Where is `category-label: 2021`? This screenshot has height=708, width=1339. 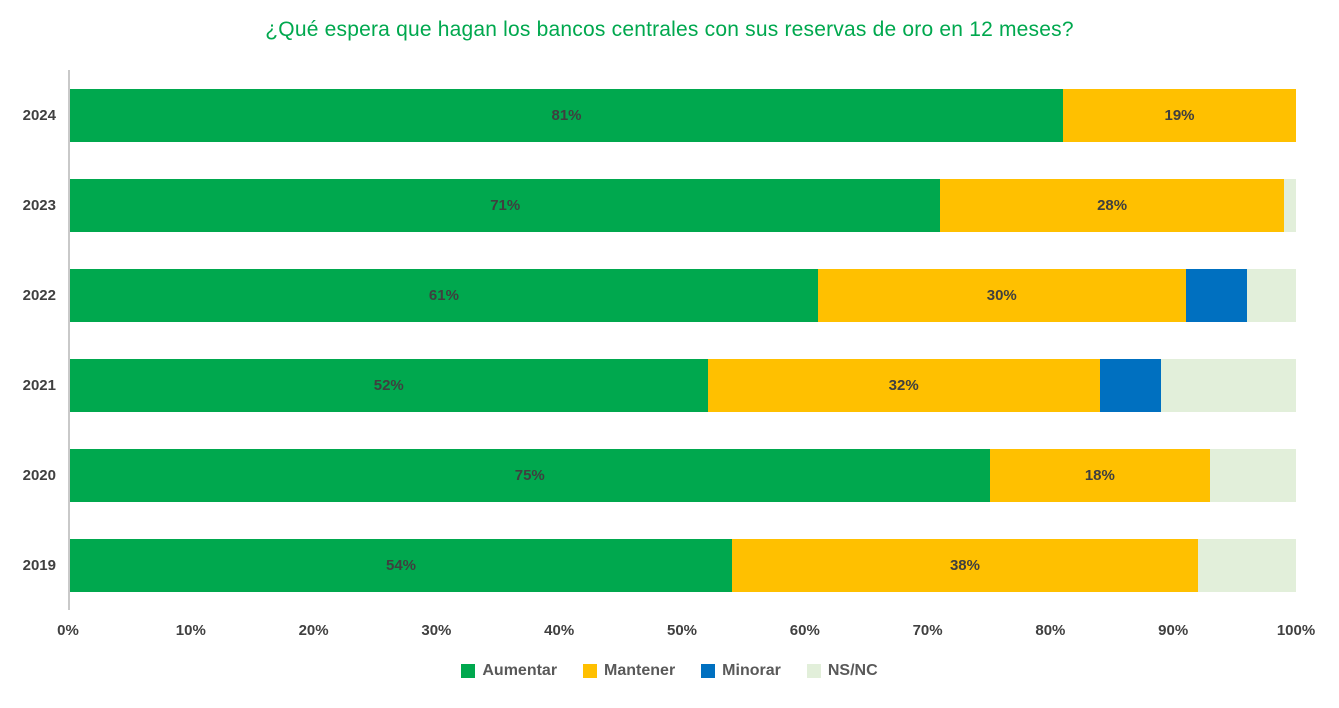
category-label: 2021 is located at coordinates (39, 385).